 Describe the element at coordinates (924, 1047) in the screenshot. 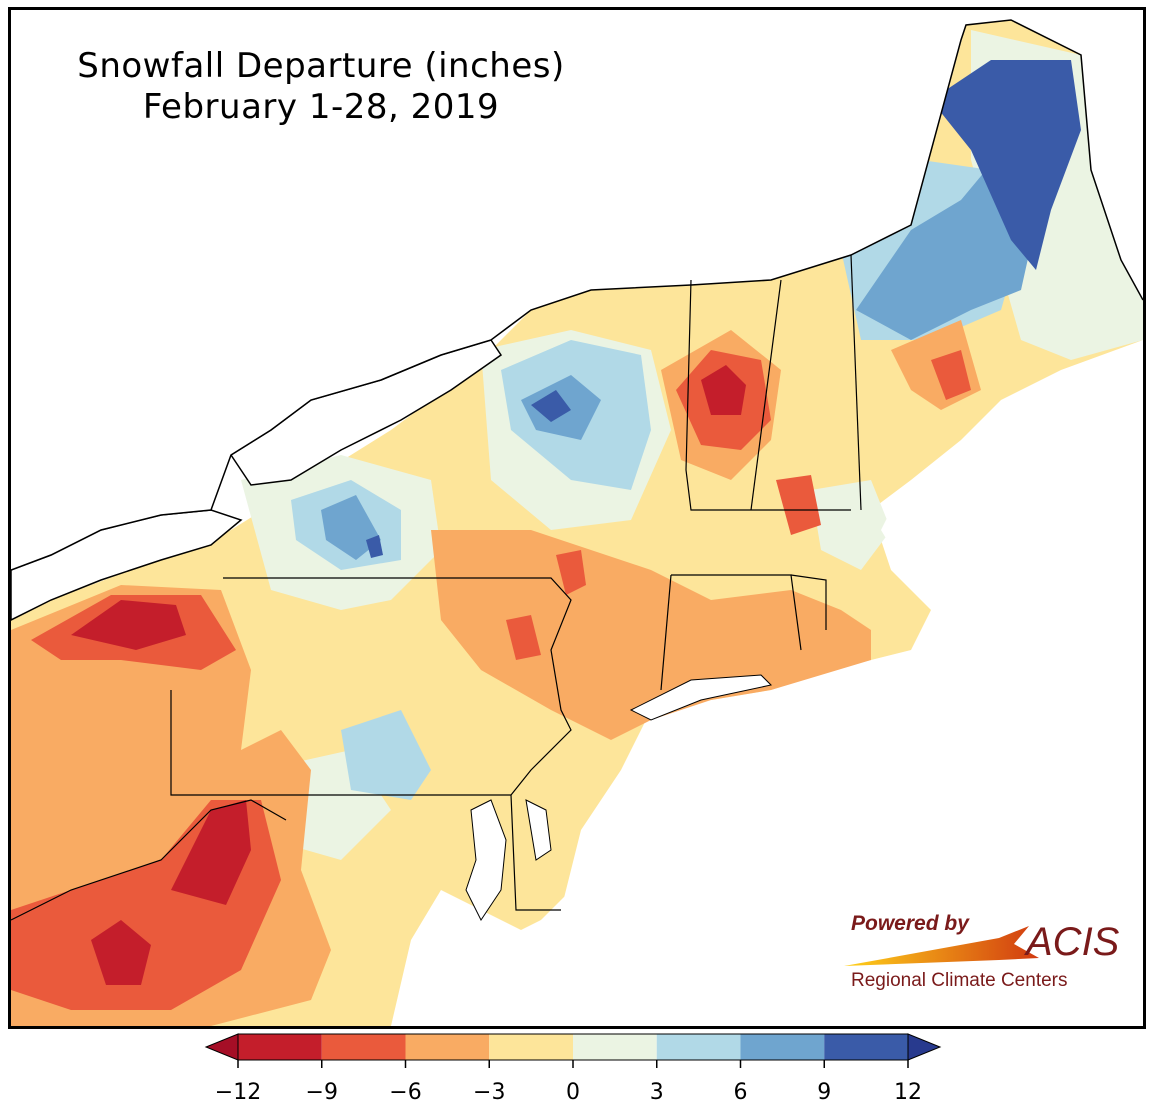

I see `colorbar-over-arrow` at that location.